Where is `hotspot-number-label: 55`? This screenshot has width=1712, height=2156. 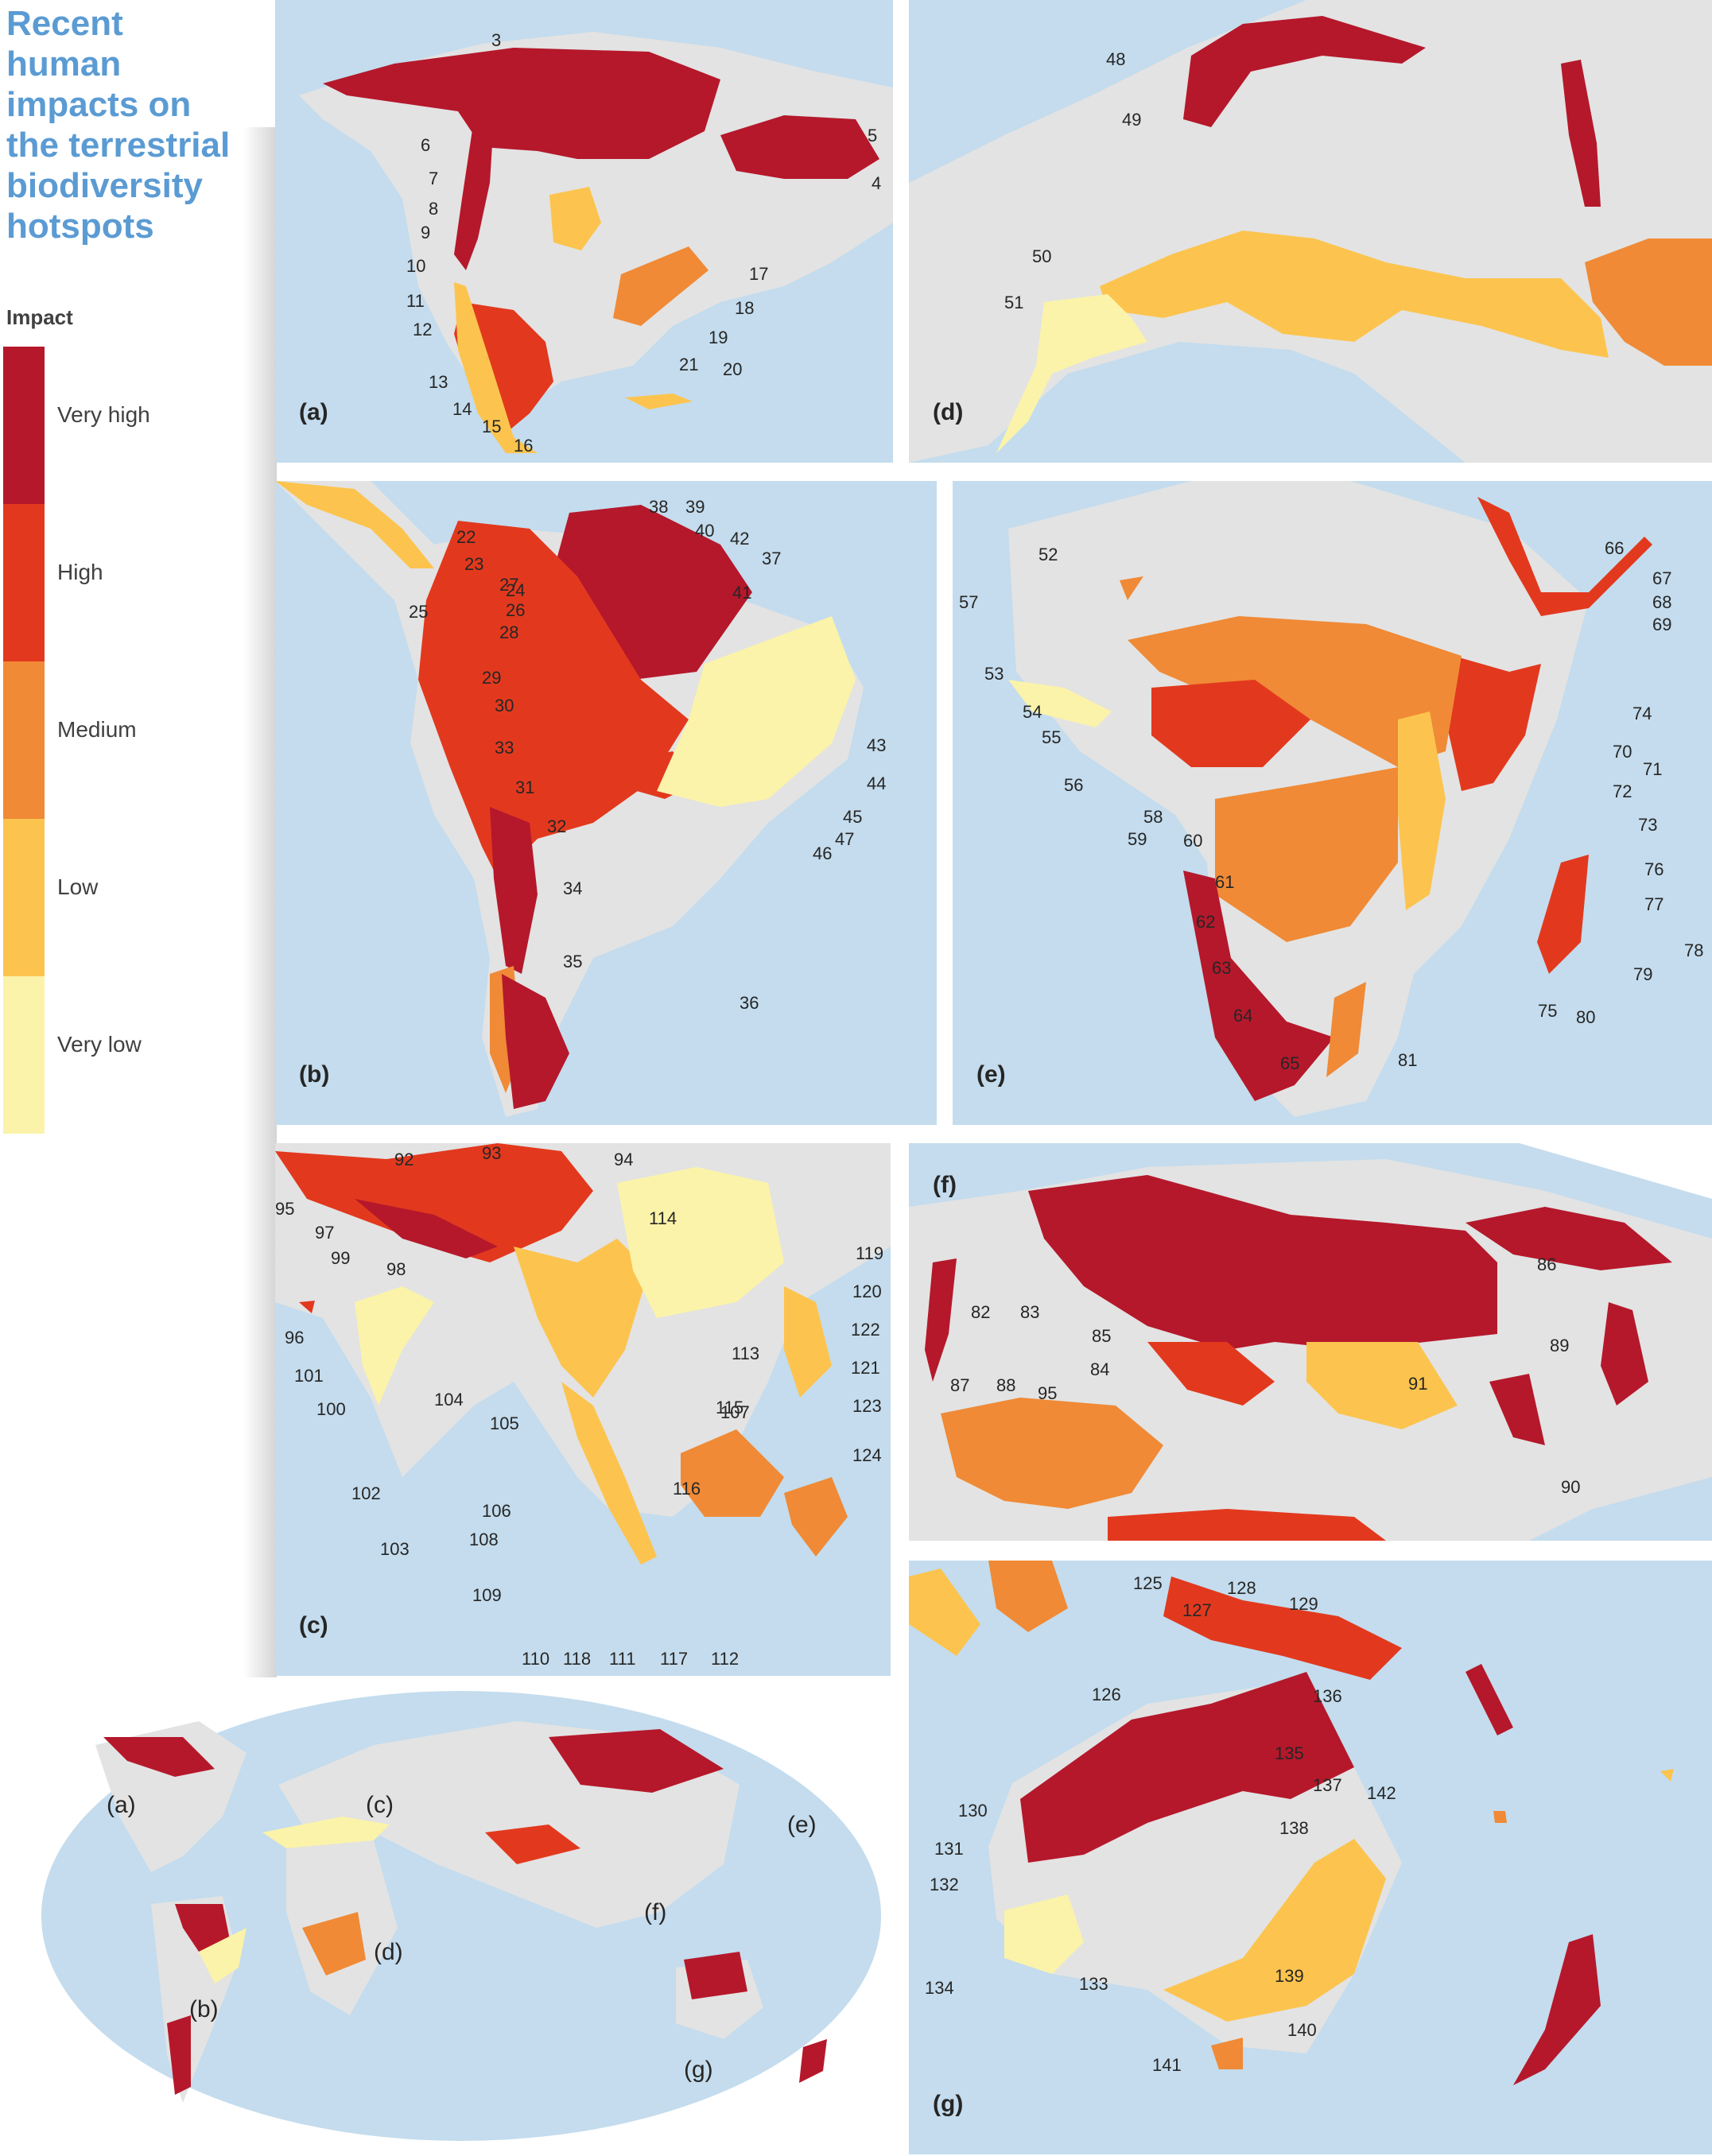
hotspot-number-label: 55 is located at coordinates (1051, 737).